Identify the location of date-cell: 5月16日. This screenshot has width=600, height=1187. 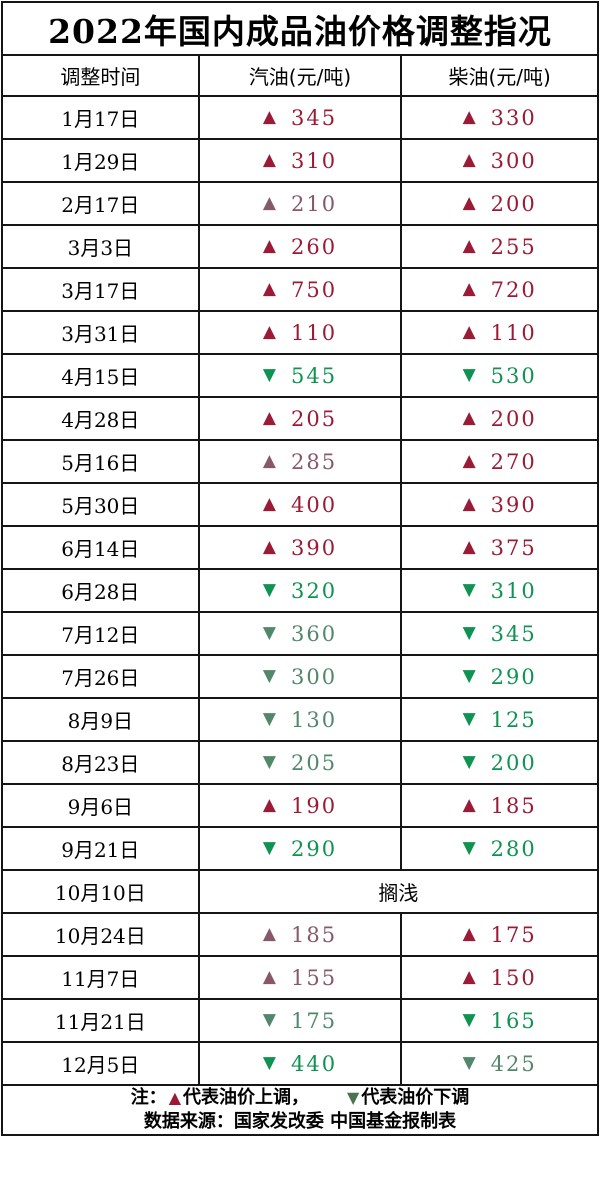
(100, 461).